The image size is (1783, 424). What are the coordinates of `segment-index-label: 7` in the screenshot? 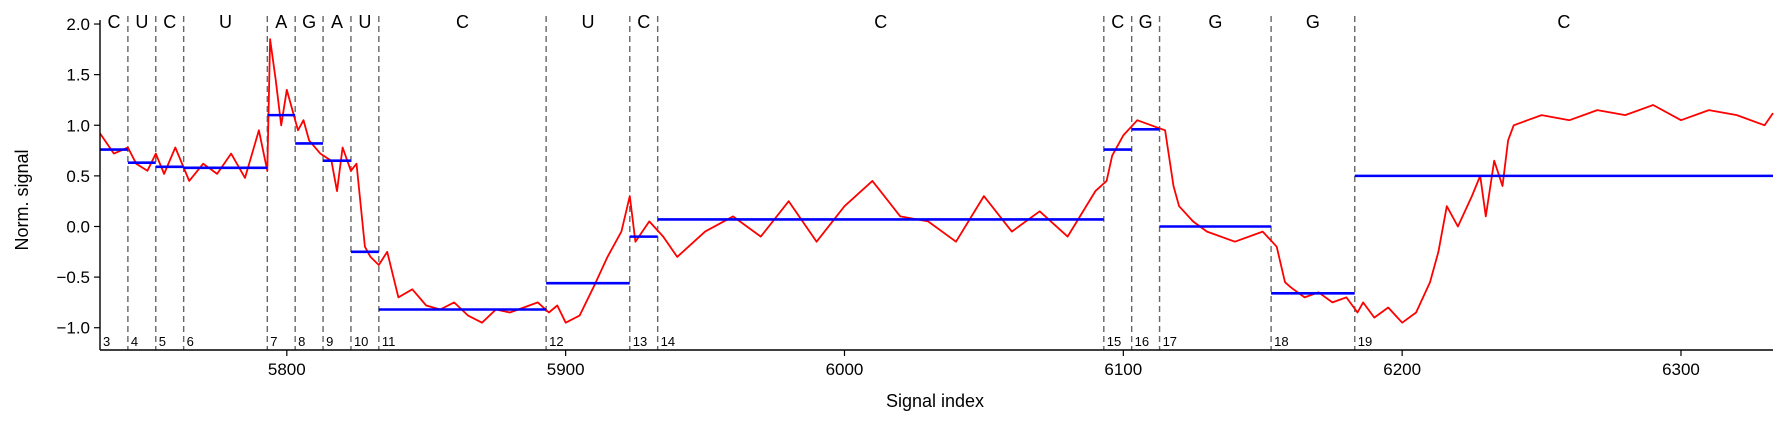 It's located at (273, 341).